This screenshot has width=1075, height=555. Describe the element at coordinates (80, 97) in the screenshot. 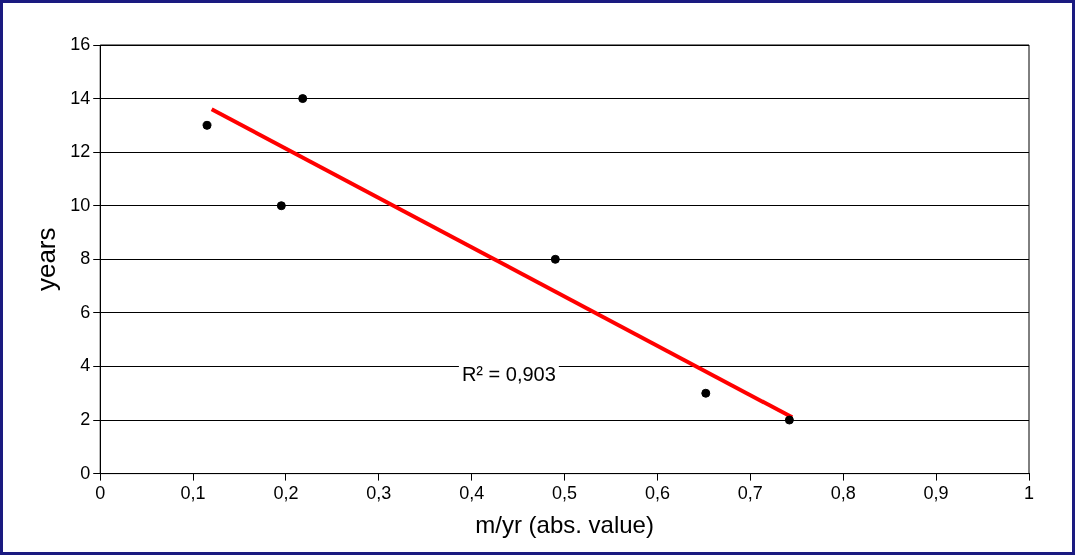

I see `y-tick-label: 14` at that location.